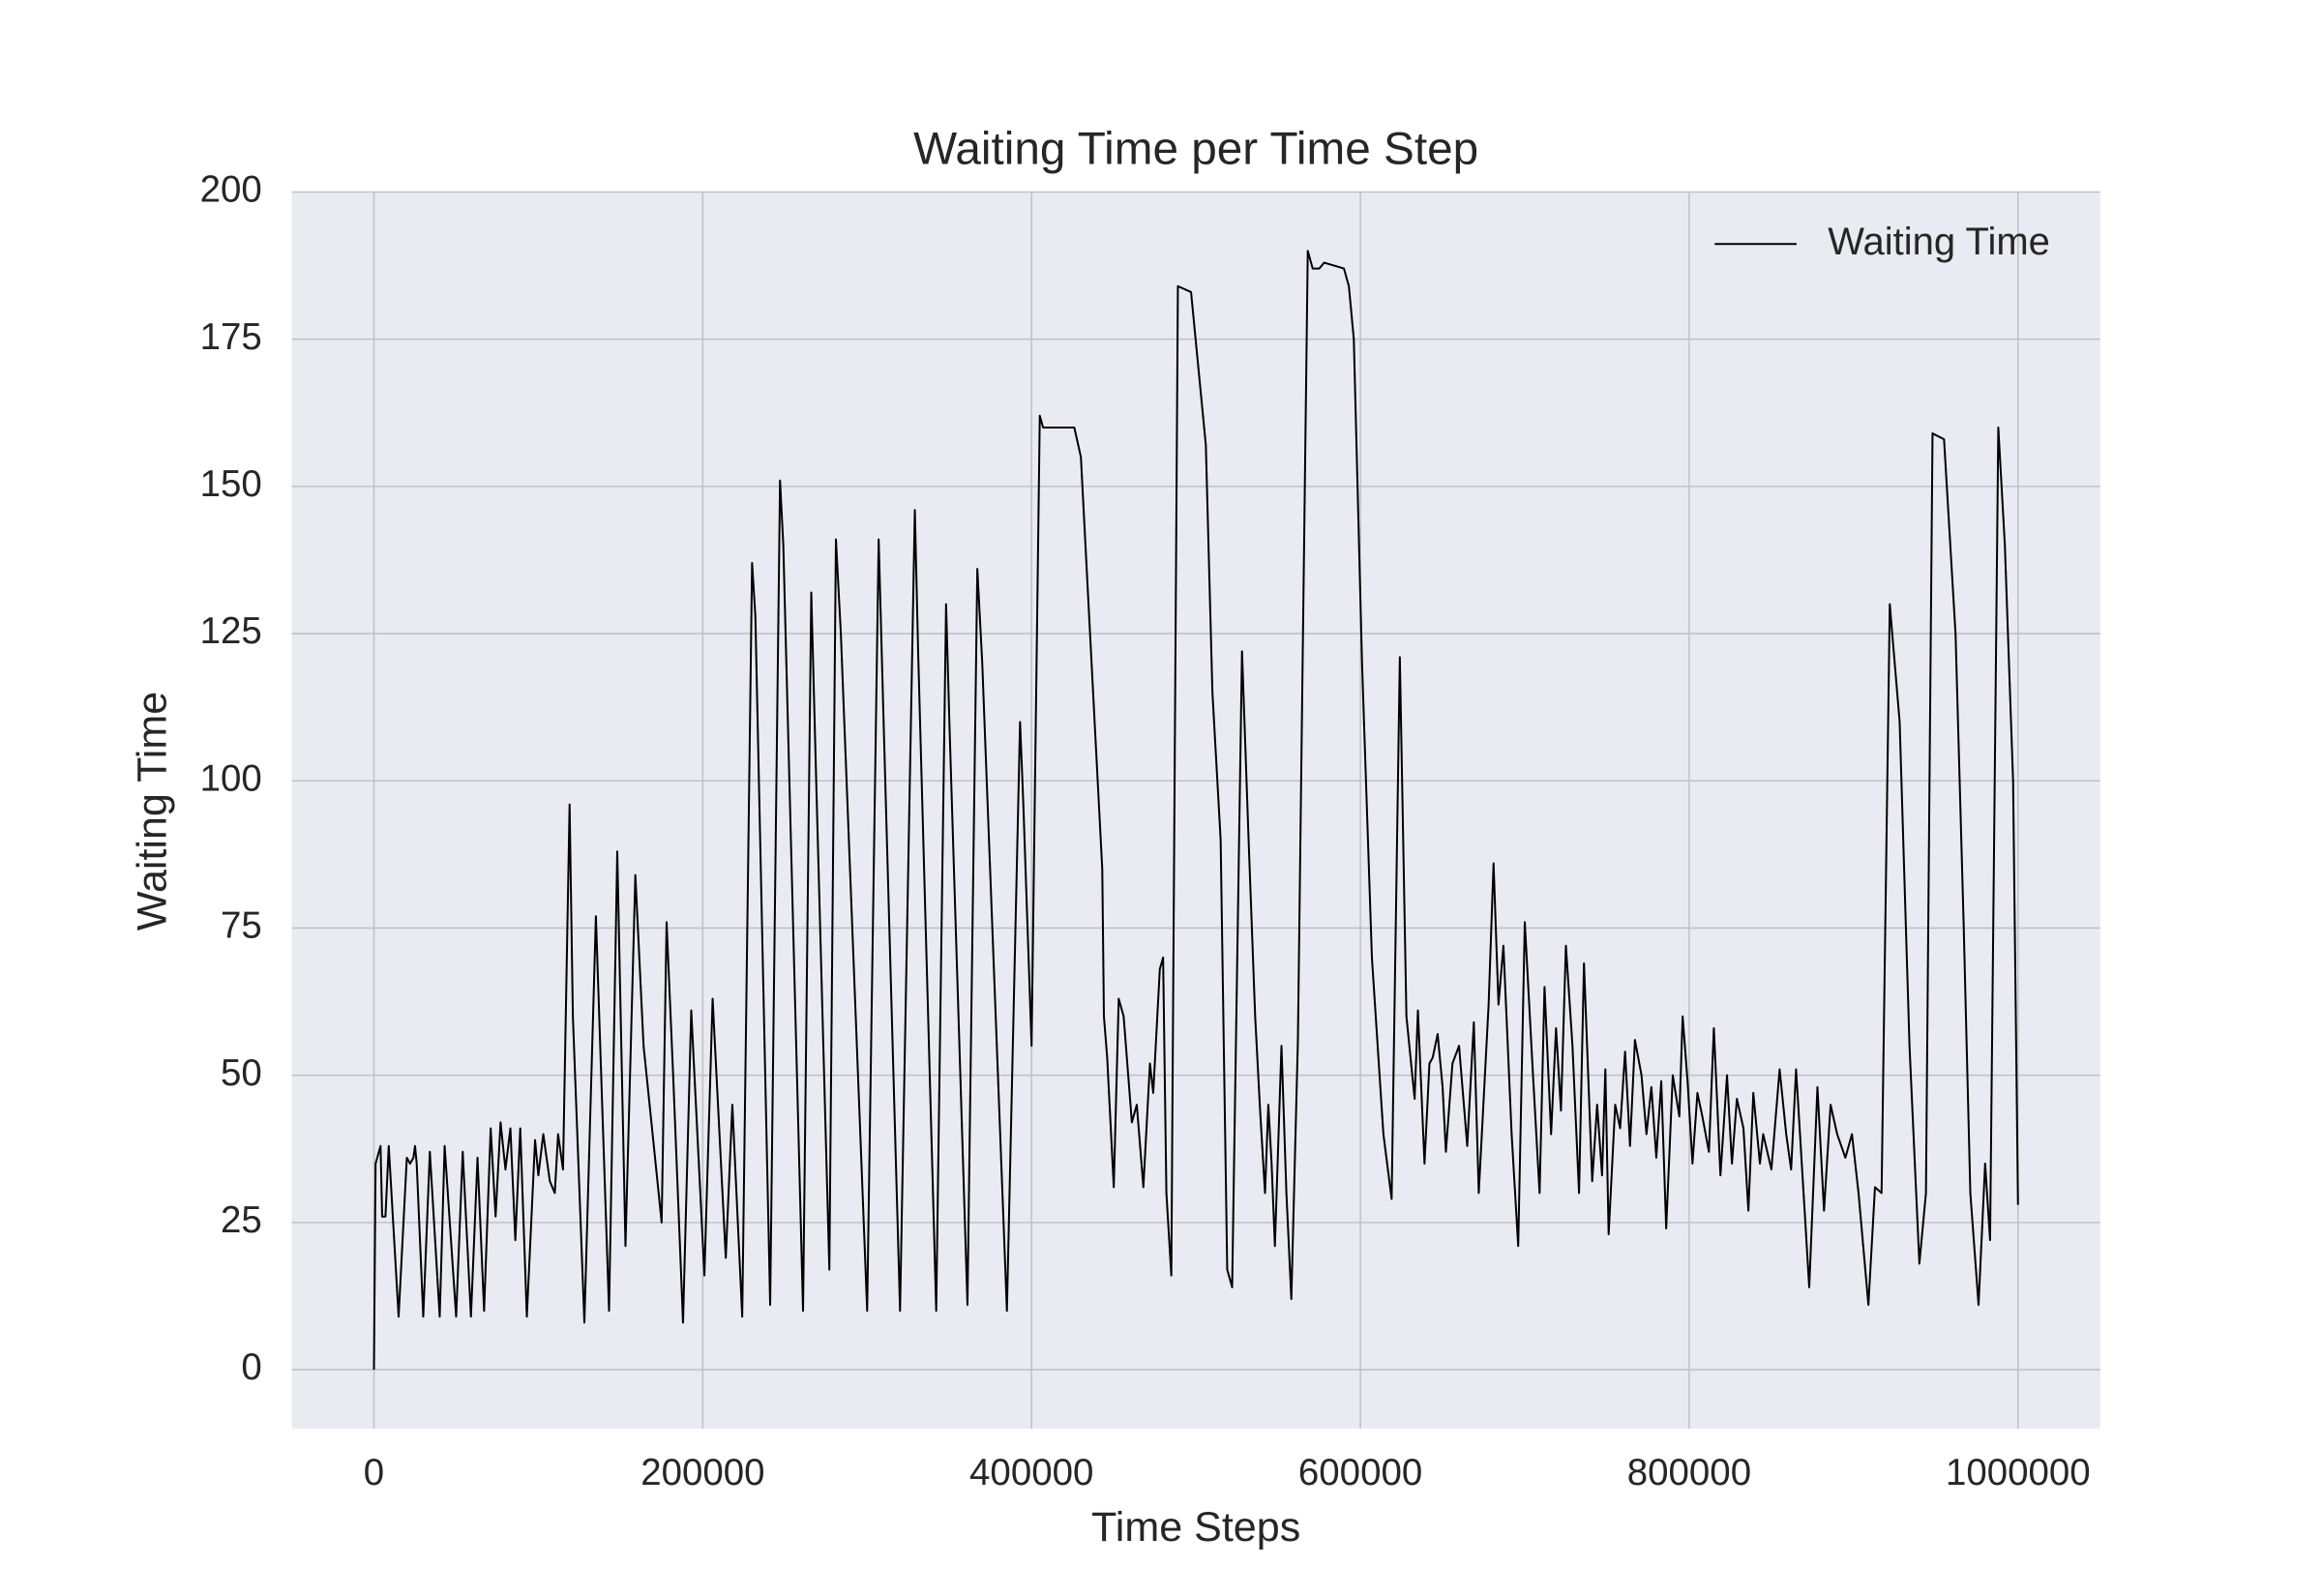 Image resolution: width=2322 pixels, height=1596 pixels. I want to click on x-axis-label: Time Steps, so click(1195, 1527).